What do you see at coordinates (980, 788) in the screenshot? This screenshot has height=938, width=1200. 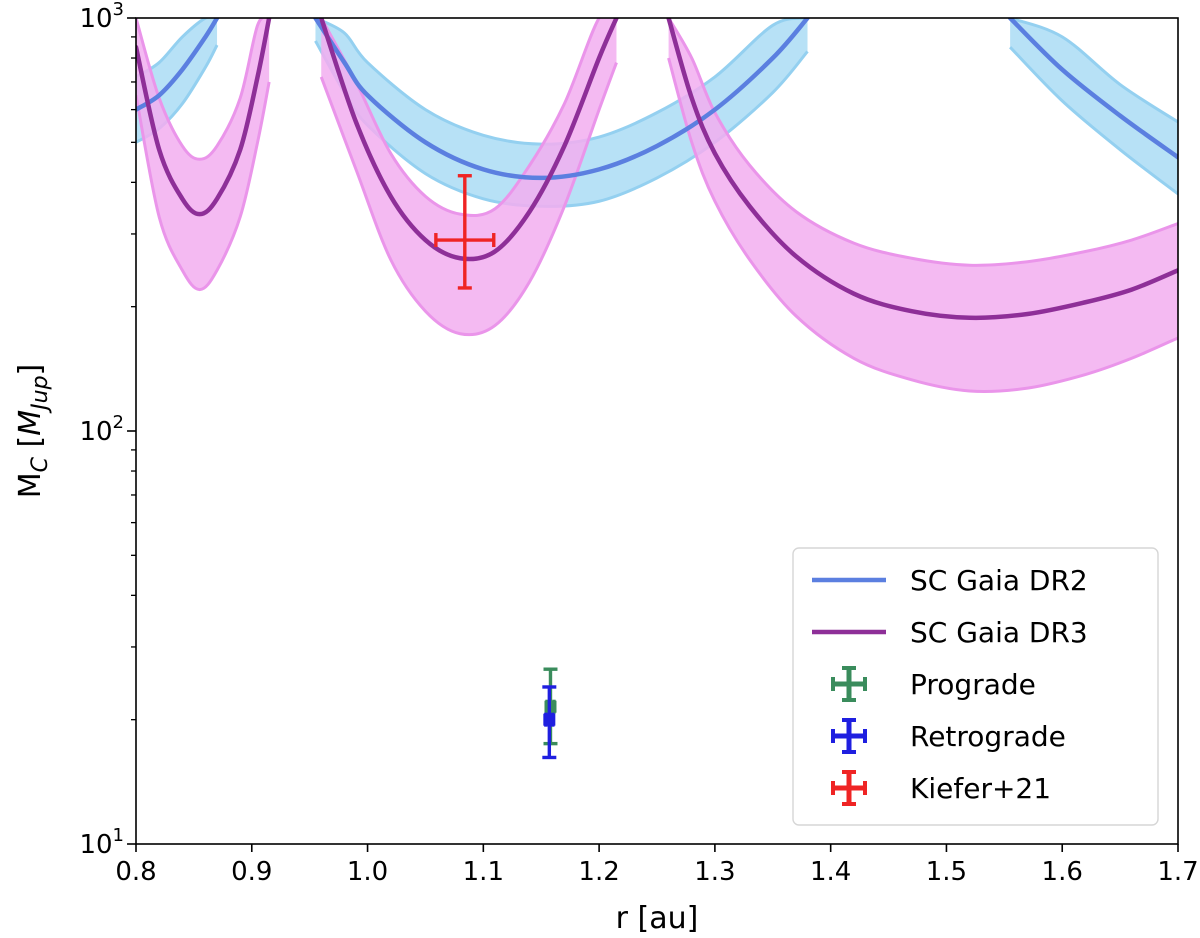 I see `legend-label: Kiefer+21` at bounding box center [980, 788].